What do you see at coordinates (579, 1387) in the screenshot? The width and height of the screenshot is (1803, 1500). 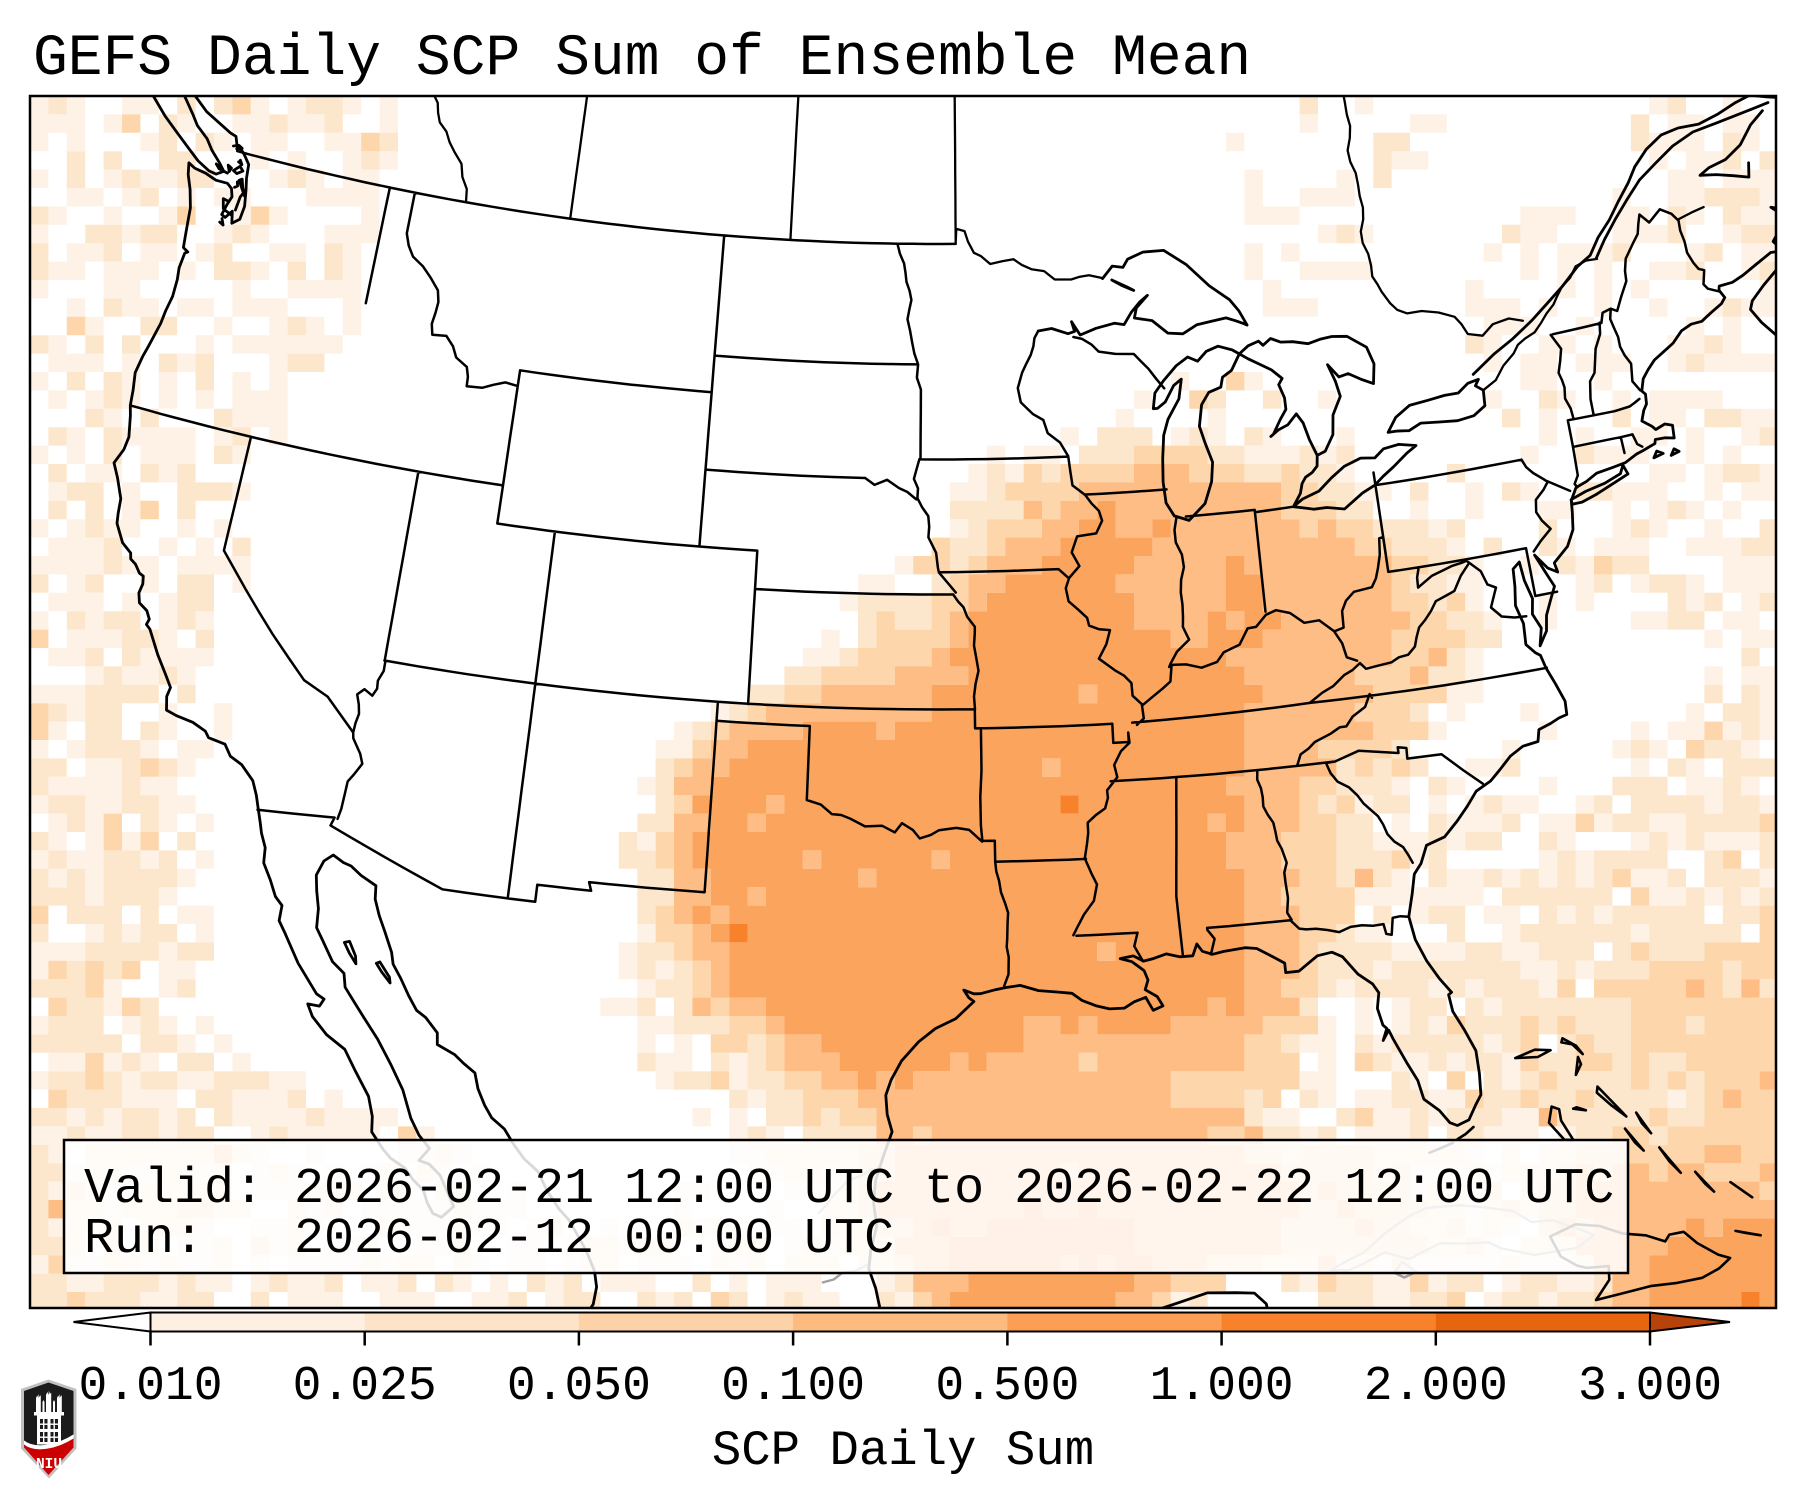 I see `svg-text: 0.050` at bounding box center [579, 1387].